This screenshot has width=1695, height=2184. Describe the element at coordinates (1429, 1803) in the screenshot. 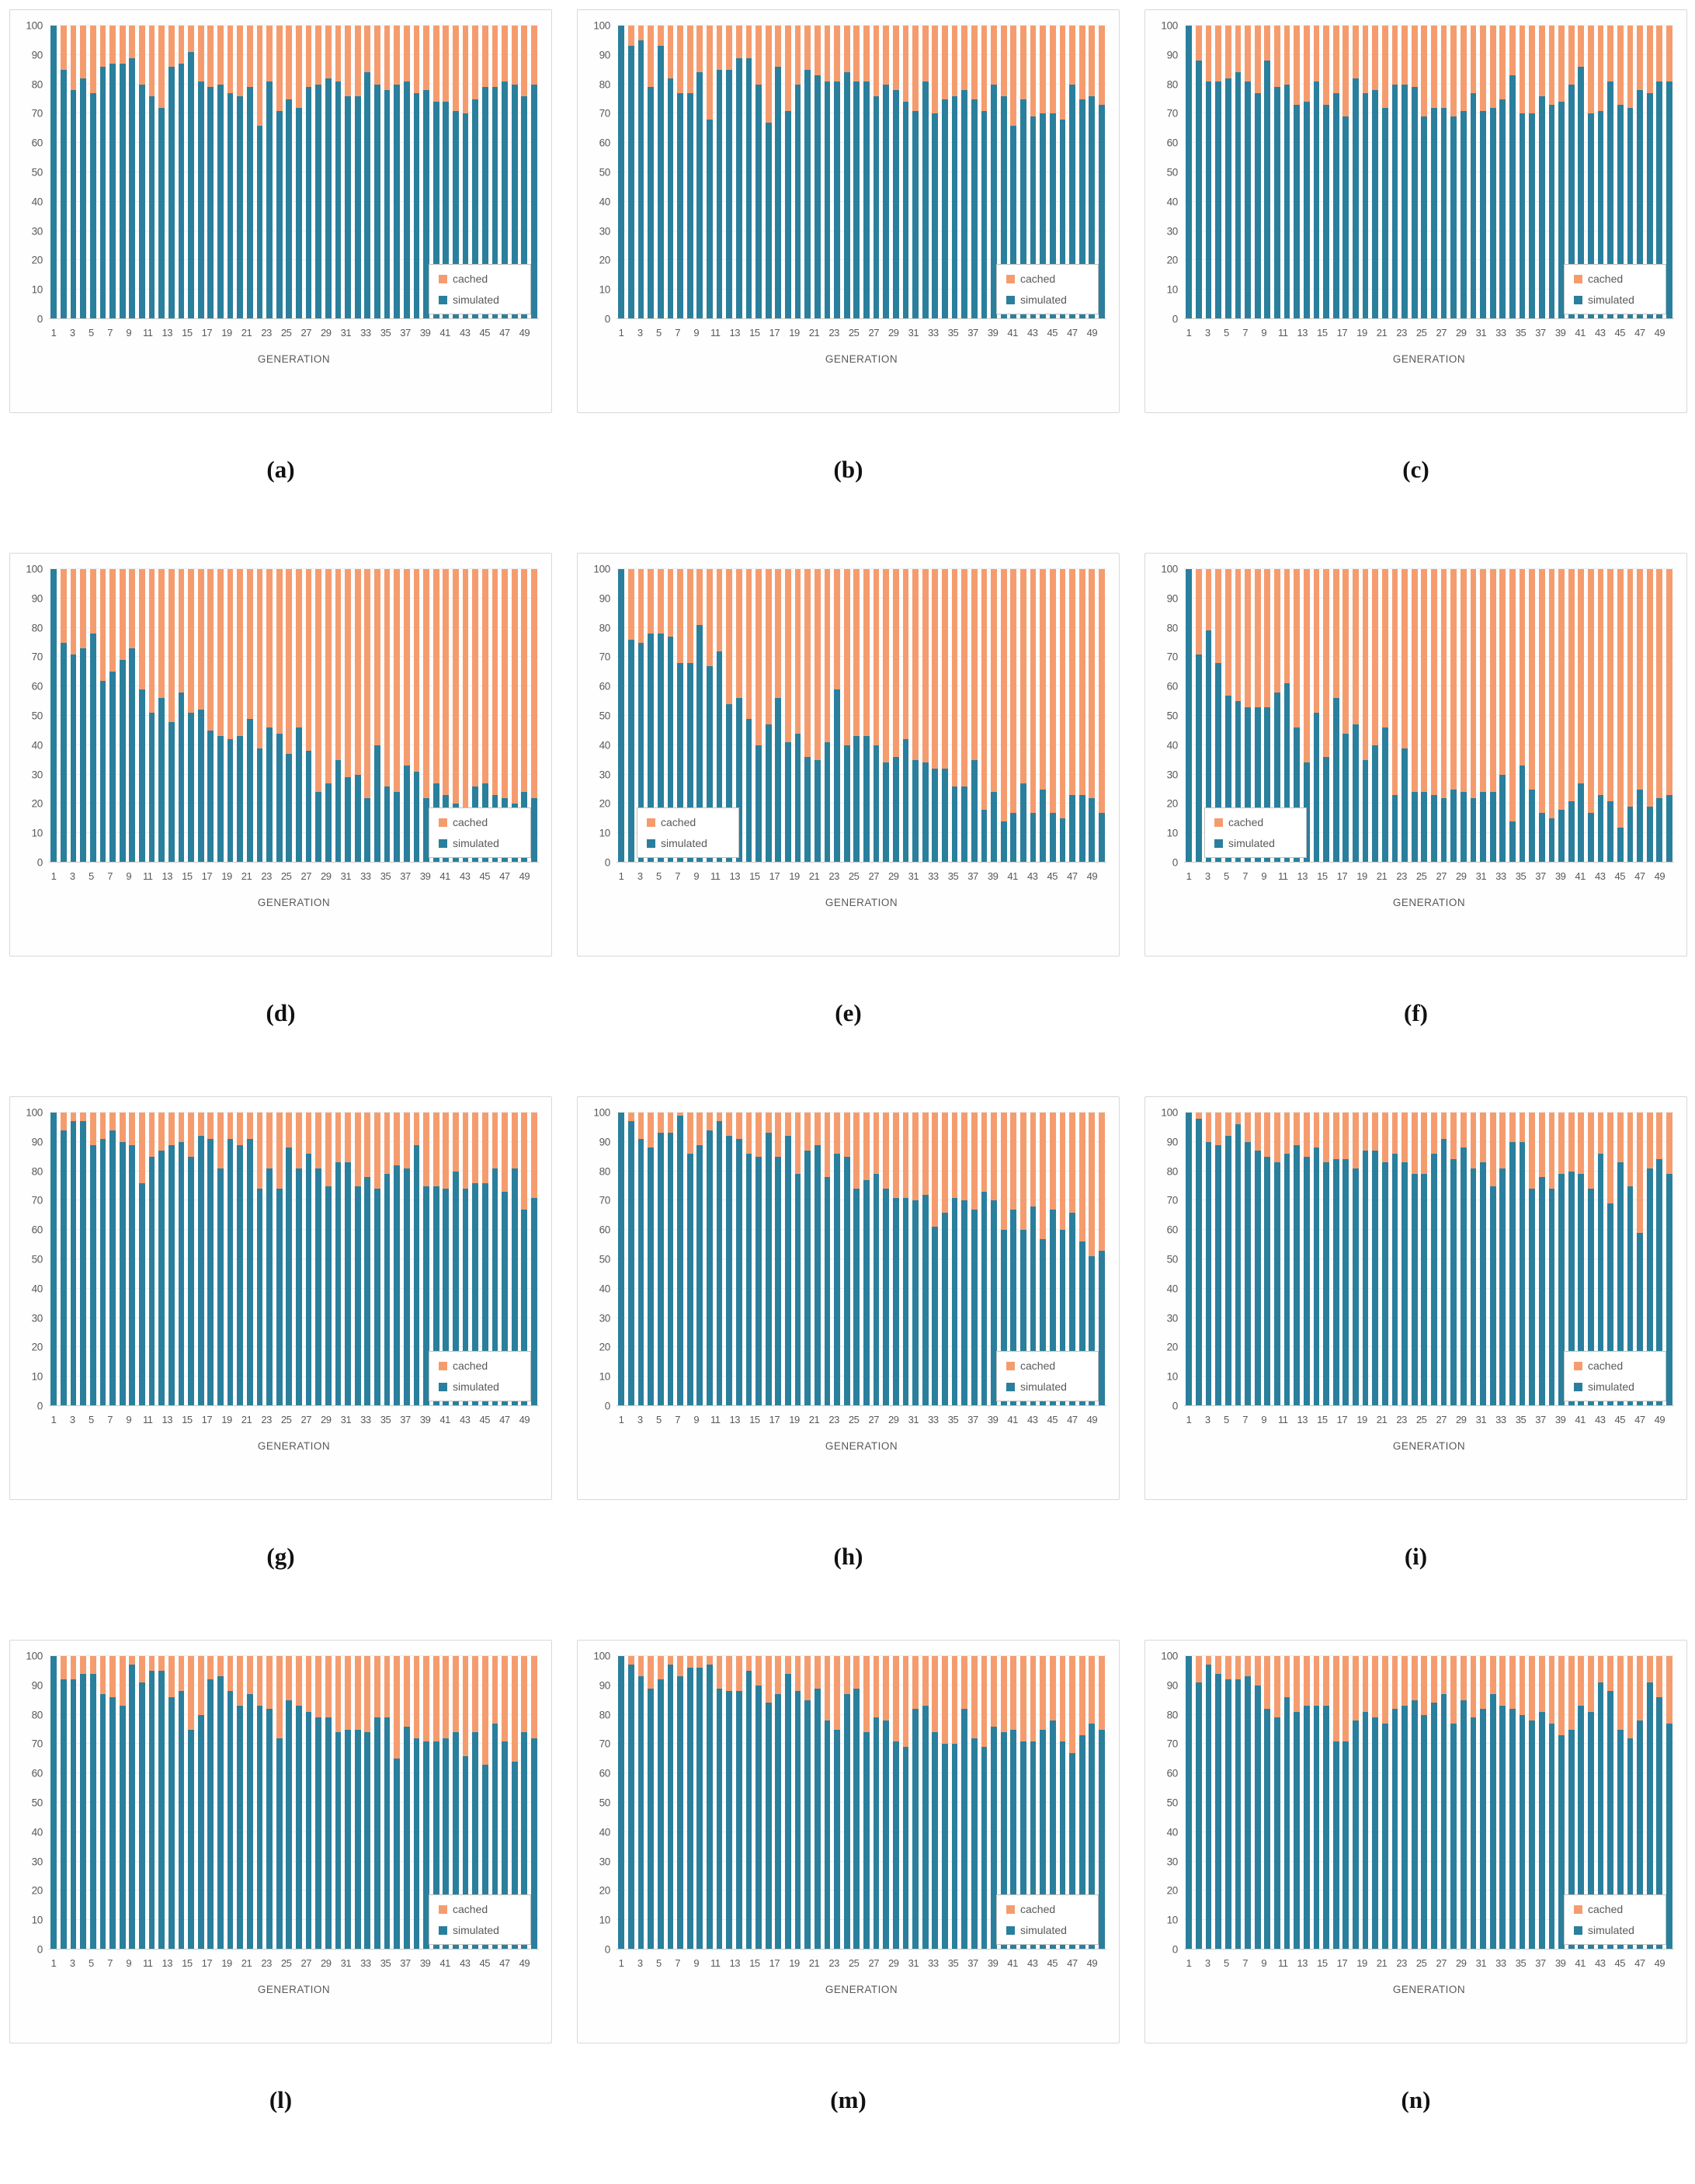

I see `bars-layer` at that location.